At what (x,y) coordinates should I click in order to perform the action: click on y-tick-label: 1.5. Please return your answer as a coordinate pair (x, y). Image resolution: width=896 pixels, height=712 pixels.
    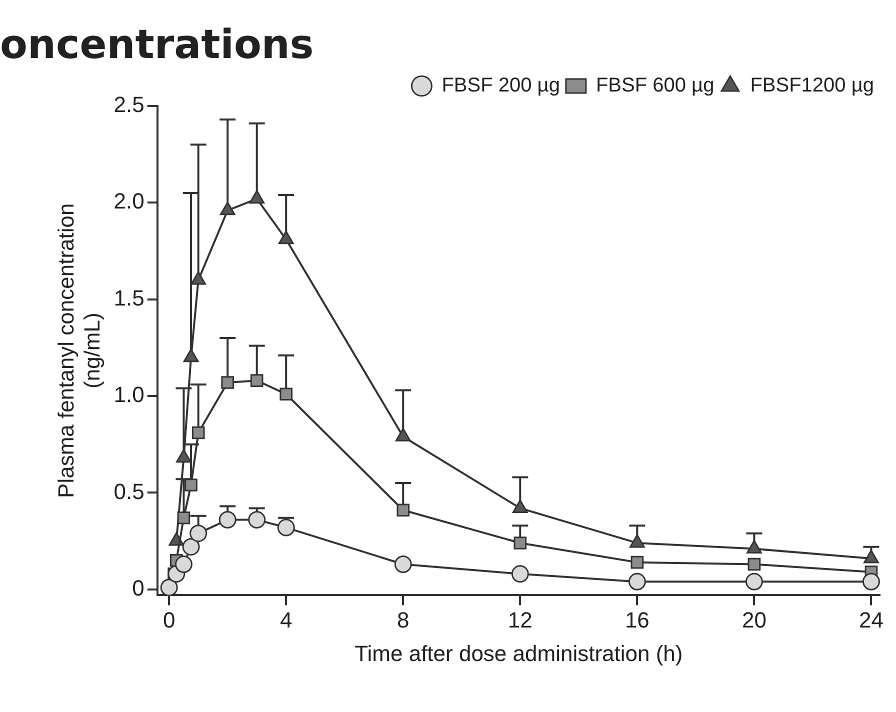
    Looking at the image, I should click on (129, 297).